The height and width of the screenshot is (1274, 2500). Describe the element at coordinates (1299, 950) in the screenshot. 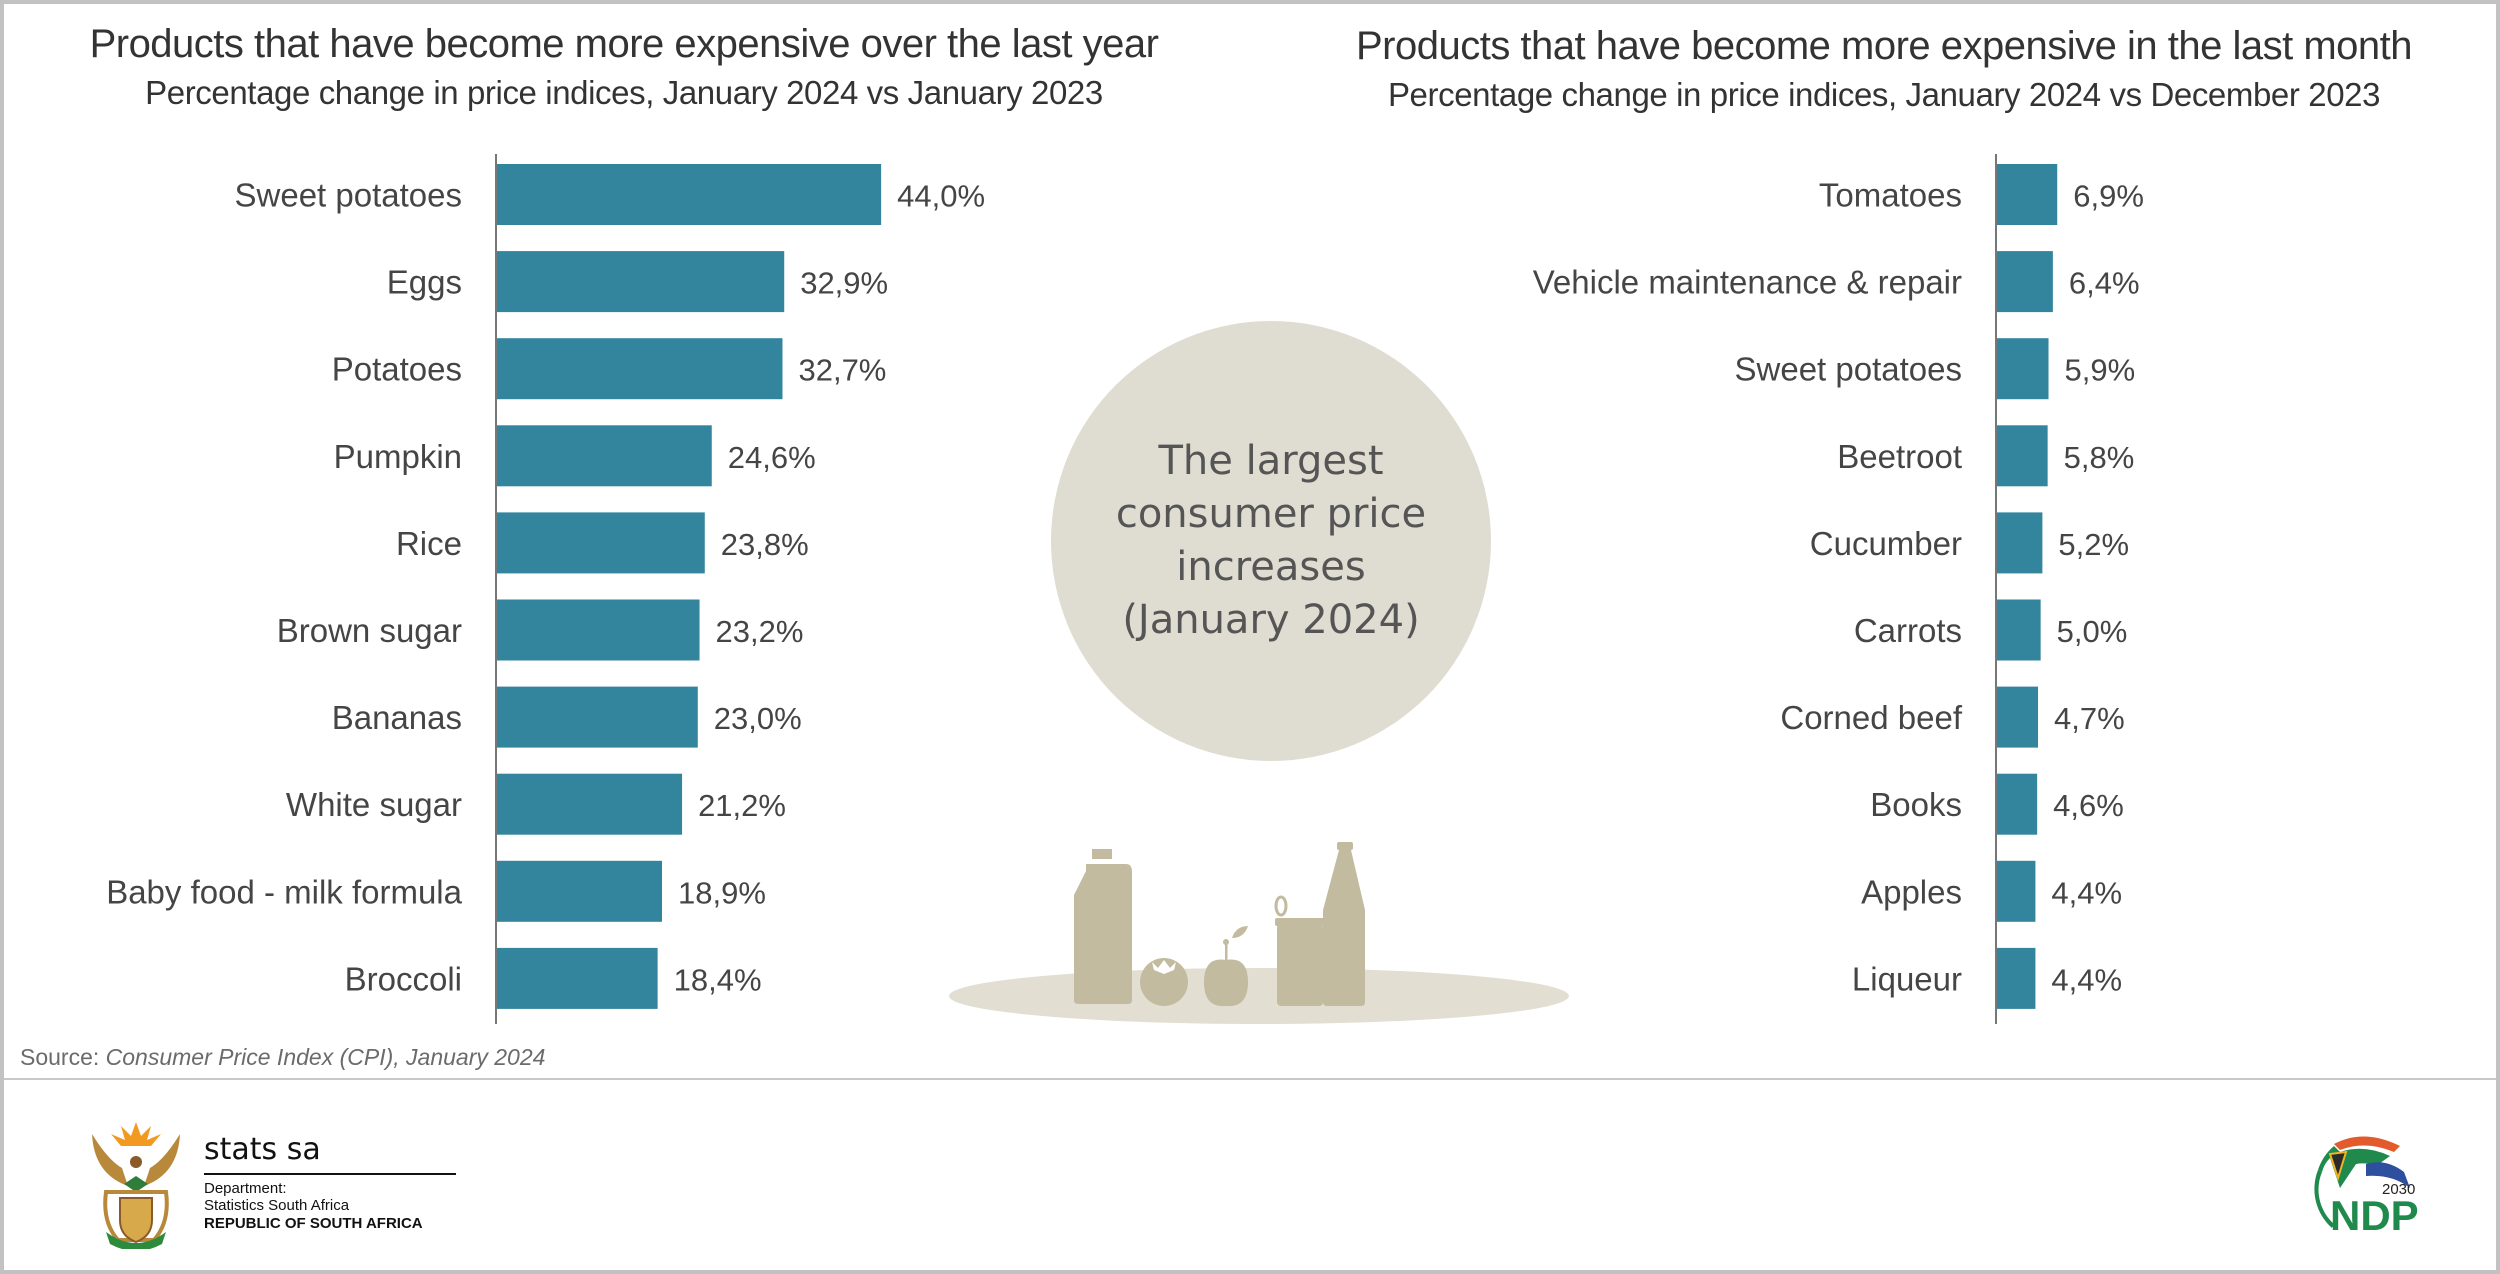

I see `can-icon` at that location.